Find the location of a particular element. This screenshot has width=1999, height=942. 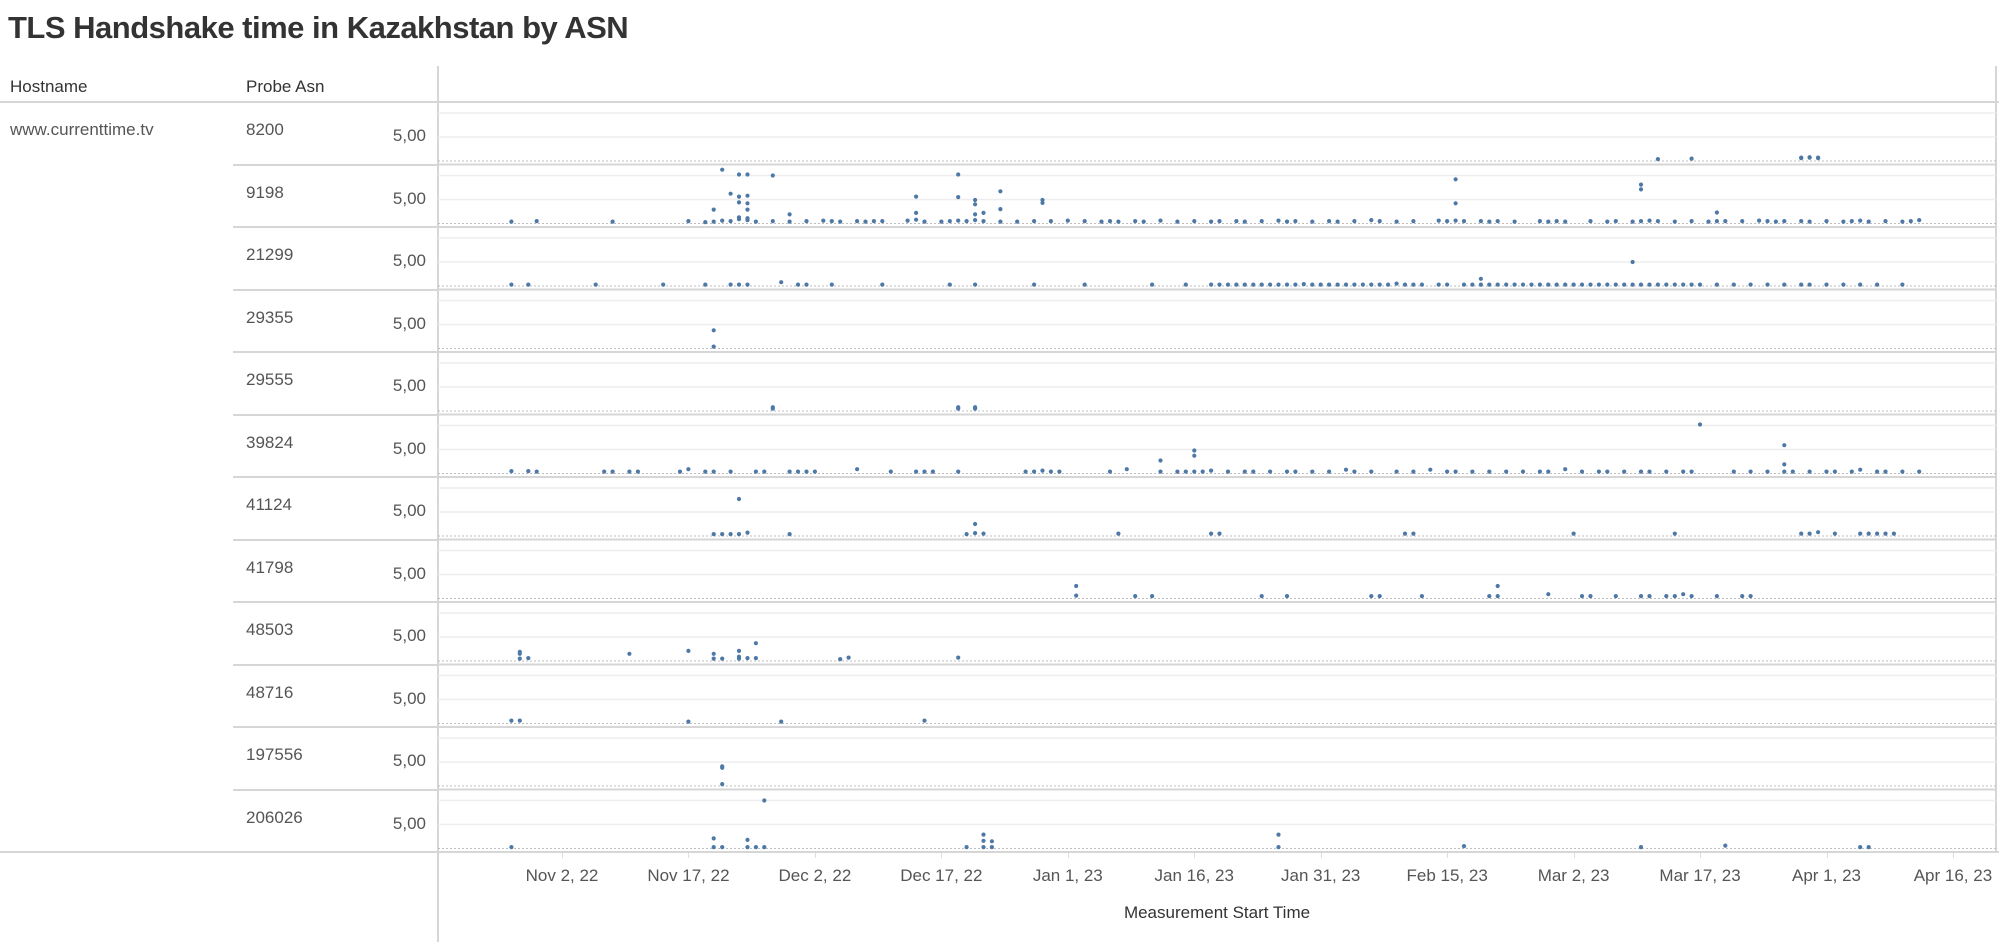

column-header-hostname: Hostname is located at coordinates (49, 86).